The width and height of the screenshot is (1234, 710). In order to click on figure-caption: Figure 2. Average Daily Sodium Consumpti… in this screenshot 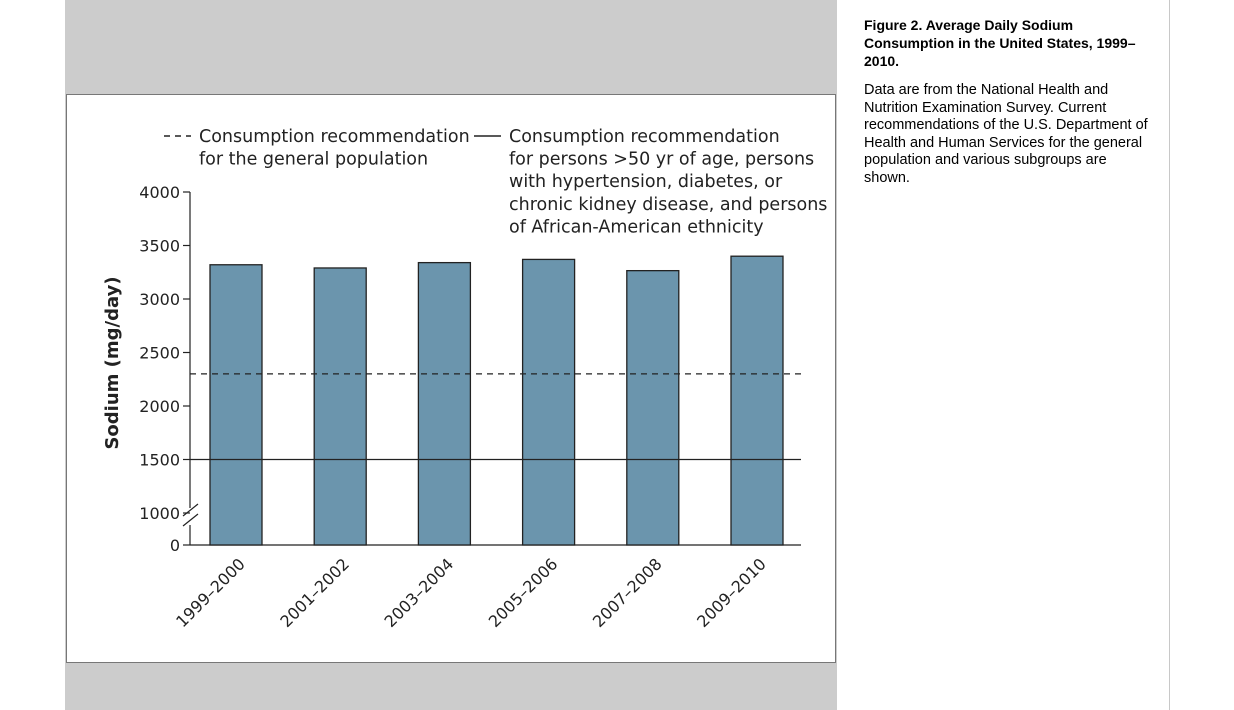, I will do `click(1009, 101)`.